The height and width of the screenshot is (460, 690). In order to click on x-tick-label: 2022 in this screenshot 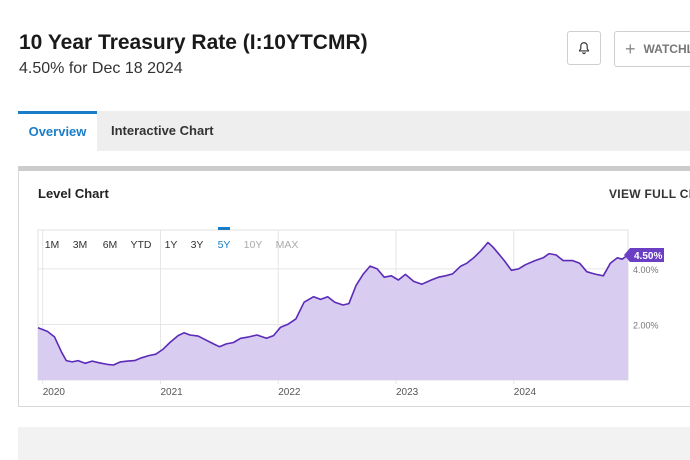, I will do `click(289, 392)`.